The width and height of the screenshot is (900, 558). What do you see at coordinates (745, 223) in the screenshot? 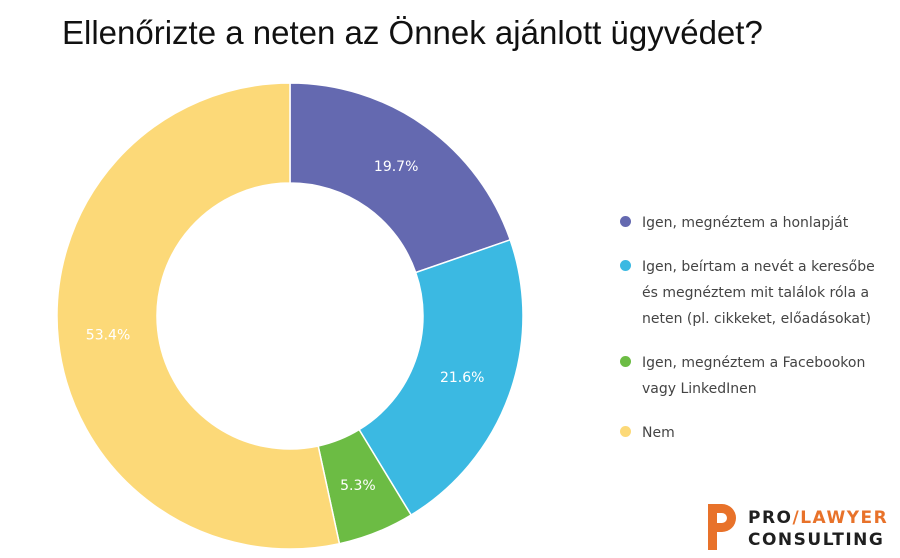
I see `legend-label: Igen, megnéztem a honlapját` at bounding box center [745, 223].